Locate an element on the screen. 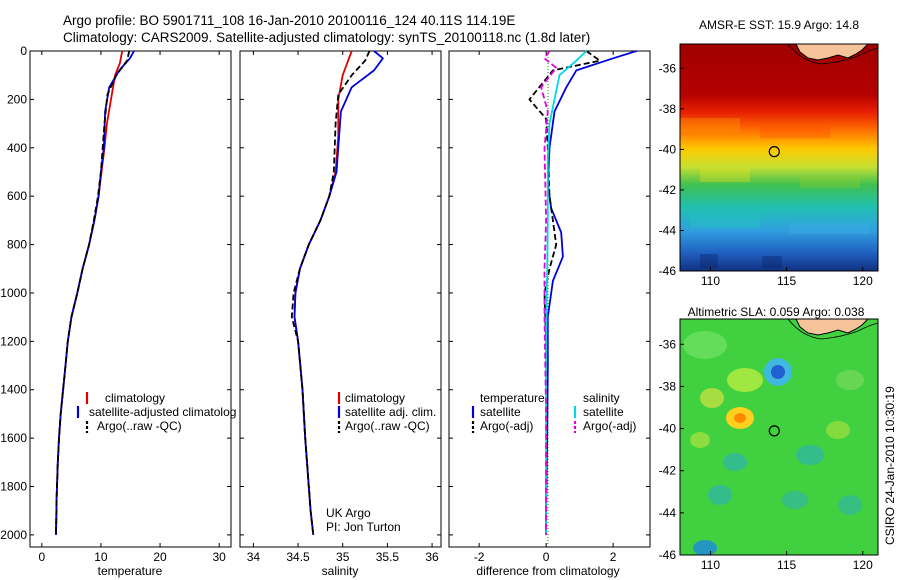 The image size is (900, 580). legend-header-salinity: salinity is located at coordinates (601, 398).